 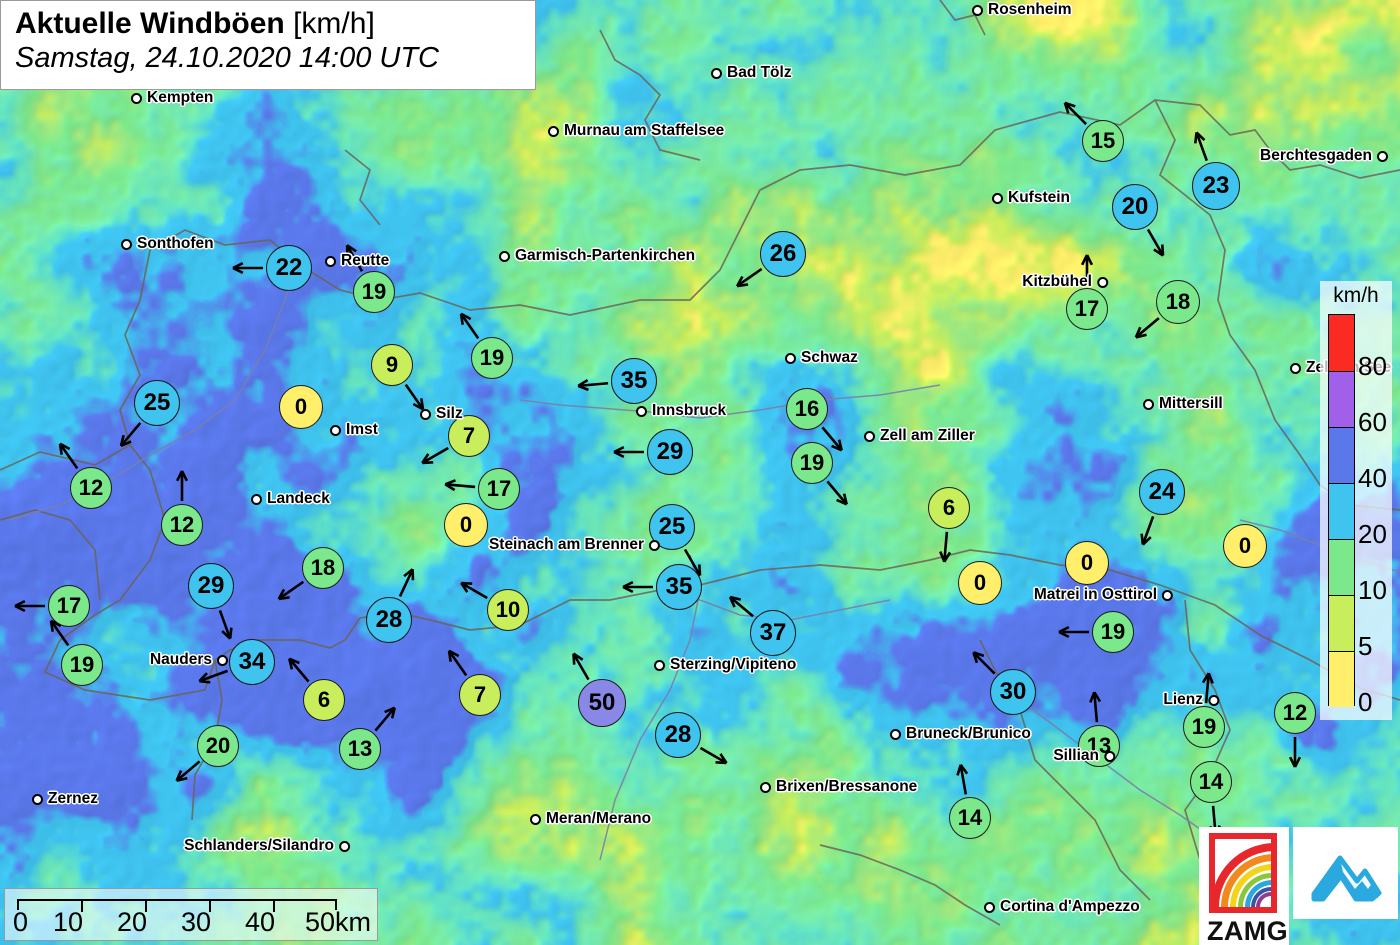 I want to click on station-value-bubble: 26, so click(x=783, y=254).